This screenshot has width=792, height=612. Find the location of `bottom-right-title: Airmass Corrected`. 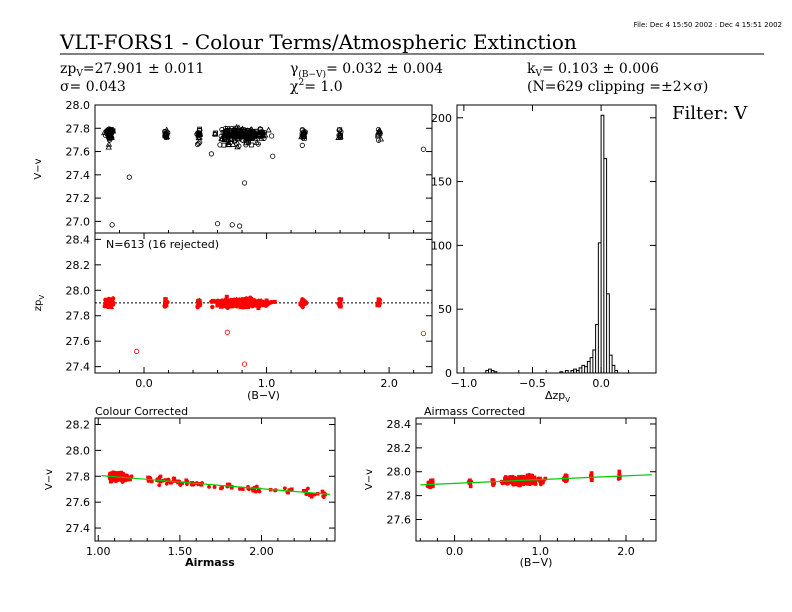

bottom-right-title: Airmass Corrected is located at coordinates (474, 411).